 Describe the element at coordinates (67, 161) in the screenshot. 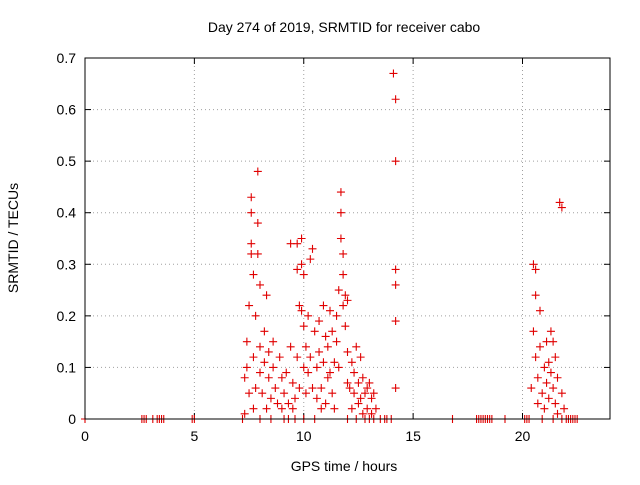

I see `y-tick-label: 0.5` at that location.